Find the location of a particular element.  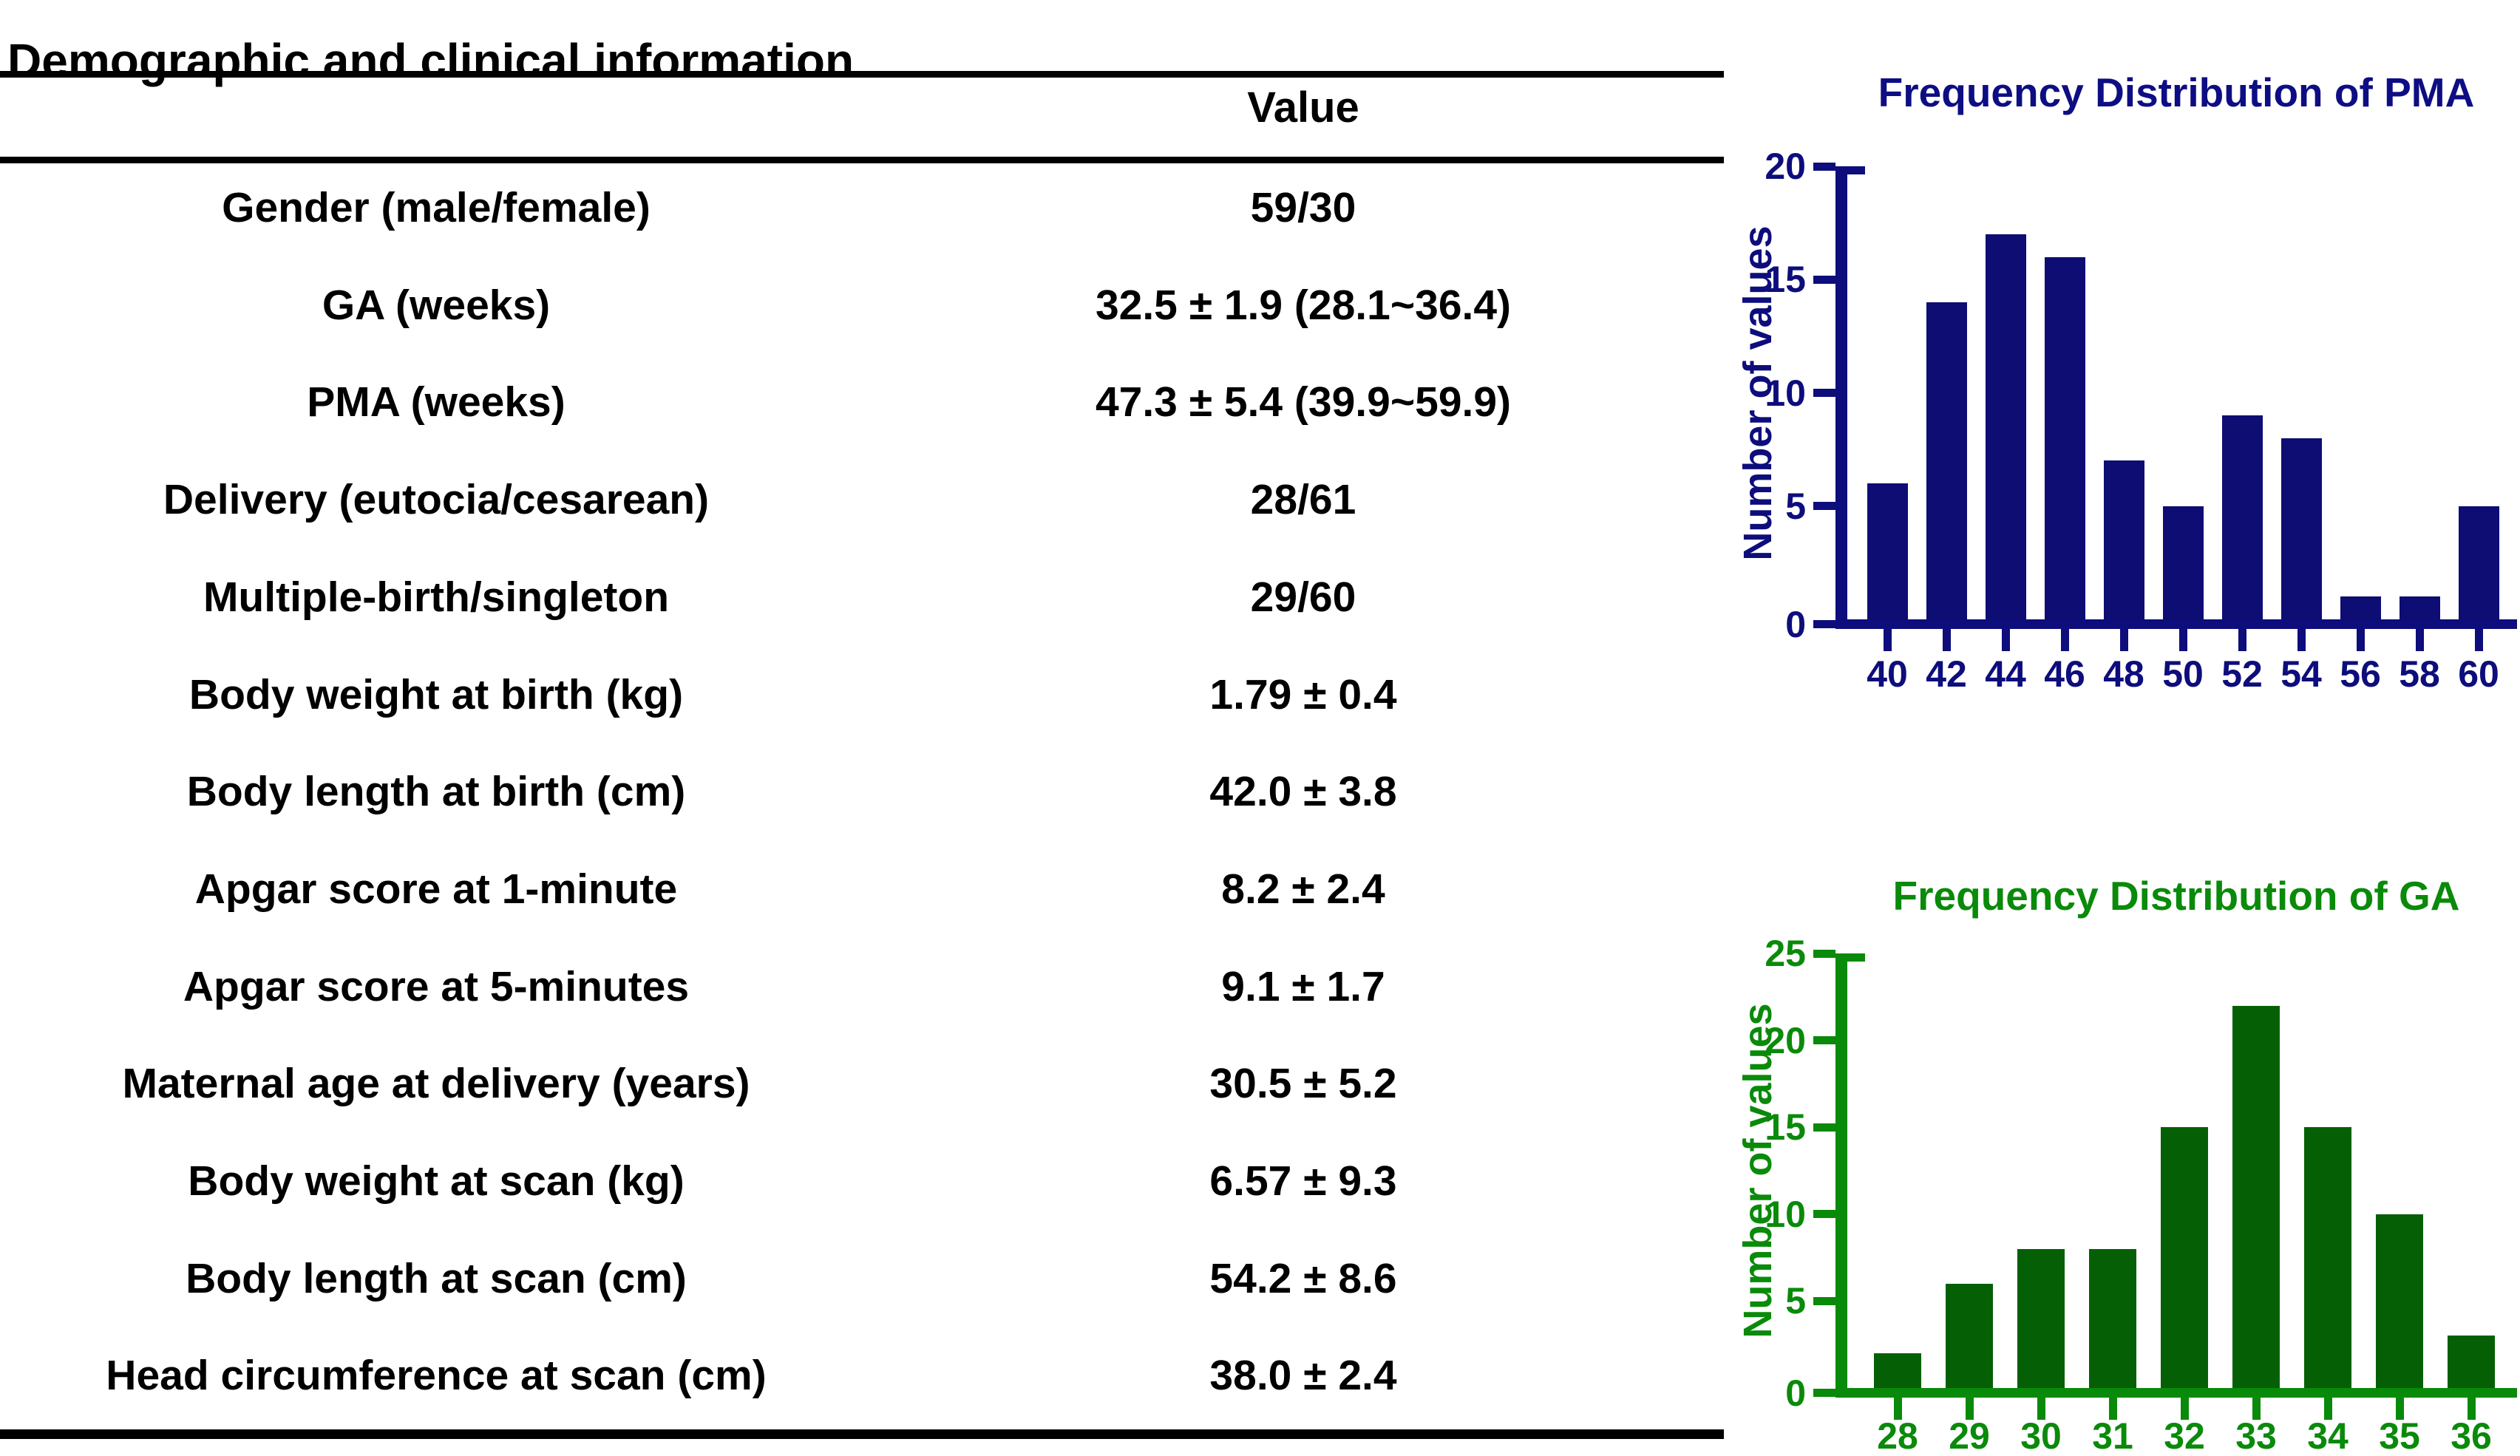

row-label: Head circumference at scan (cm) is located at coordinates (437, 1375).